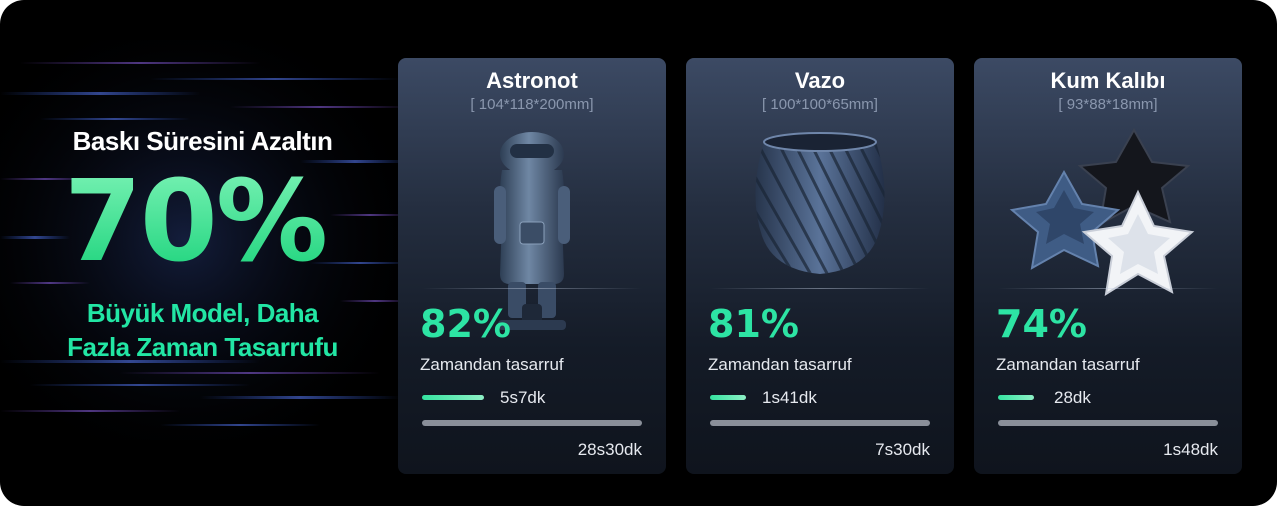 The height and width of the screenshot is (514, 1277). I want to click on old-time-value: 7s30dk, so click(902, 449).